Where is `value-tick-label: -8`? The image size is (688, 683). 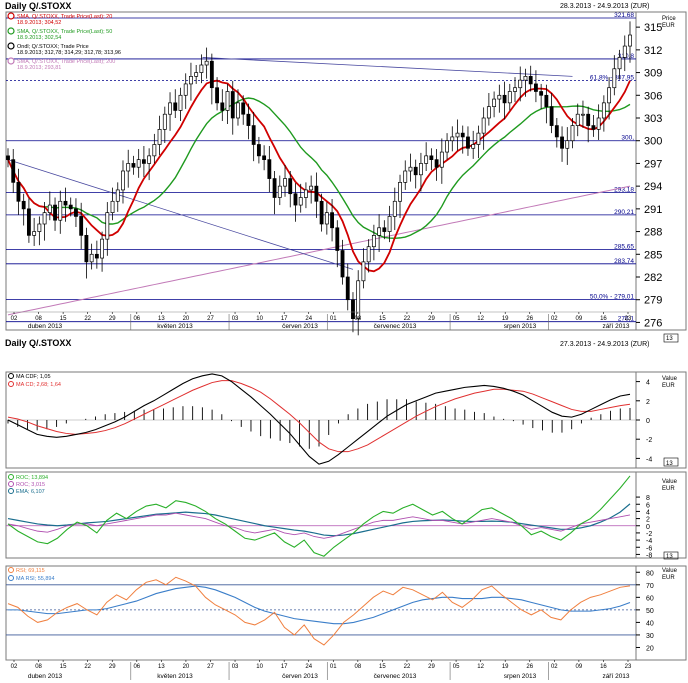
value-tick-label: -8 is located at coordinates (649, 555).